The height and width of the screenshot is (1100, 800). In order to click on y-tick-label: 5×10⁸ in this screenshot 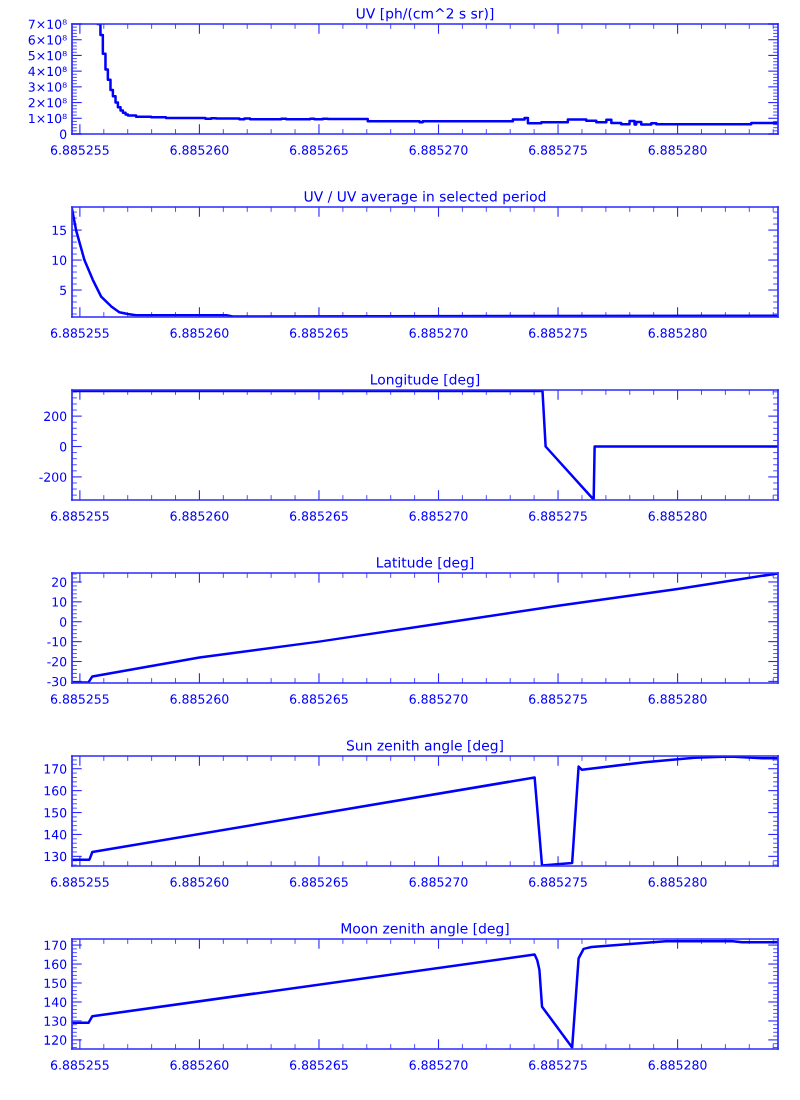, I will do `click(47, 55)`.